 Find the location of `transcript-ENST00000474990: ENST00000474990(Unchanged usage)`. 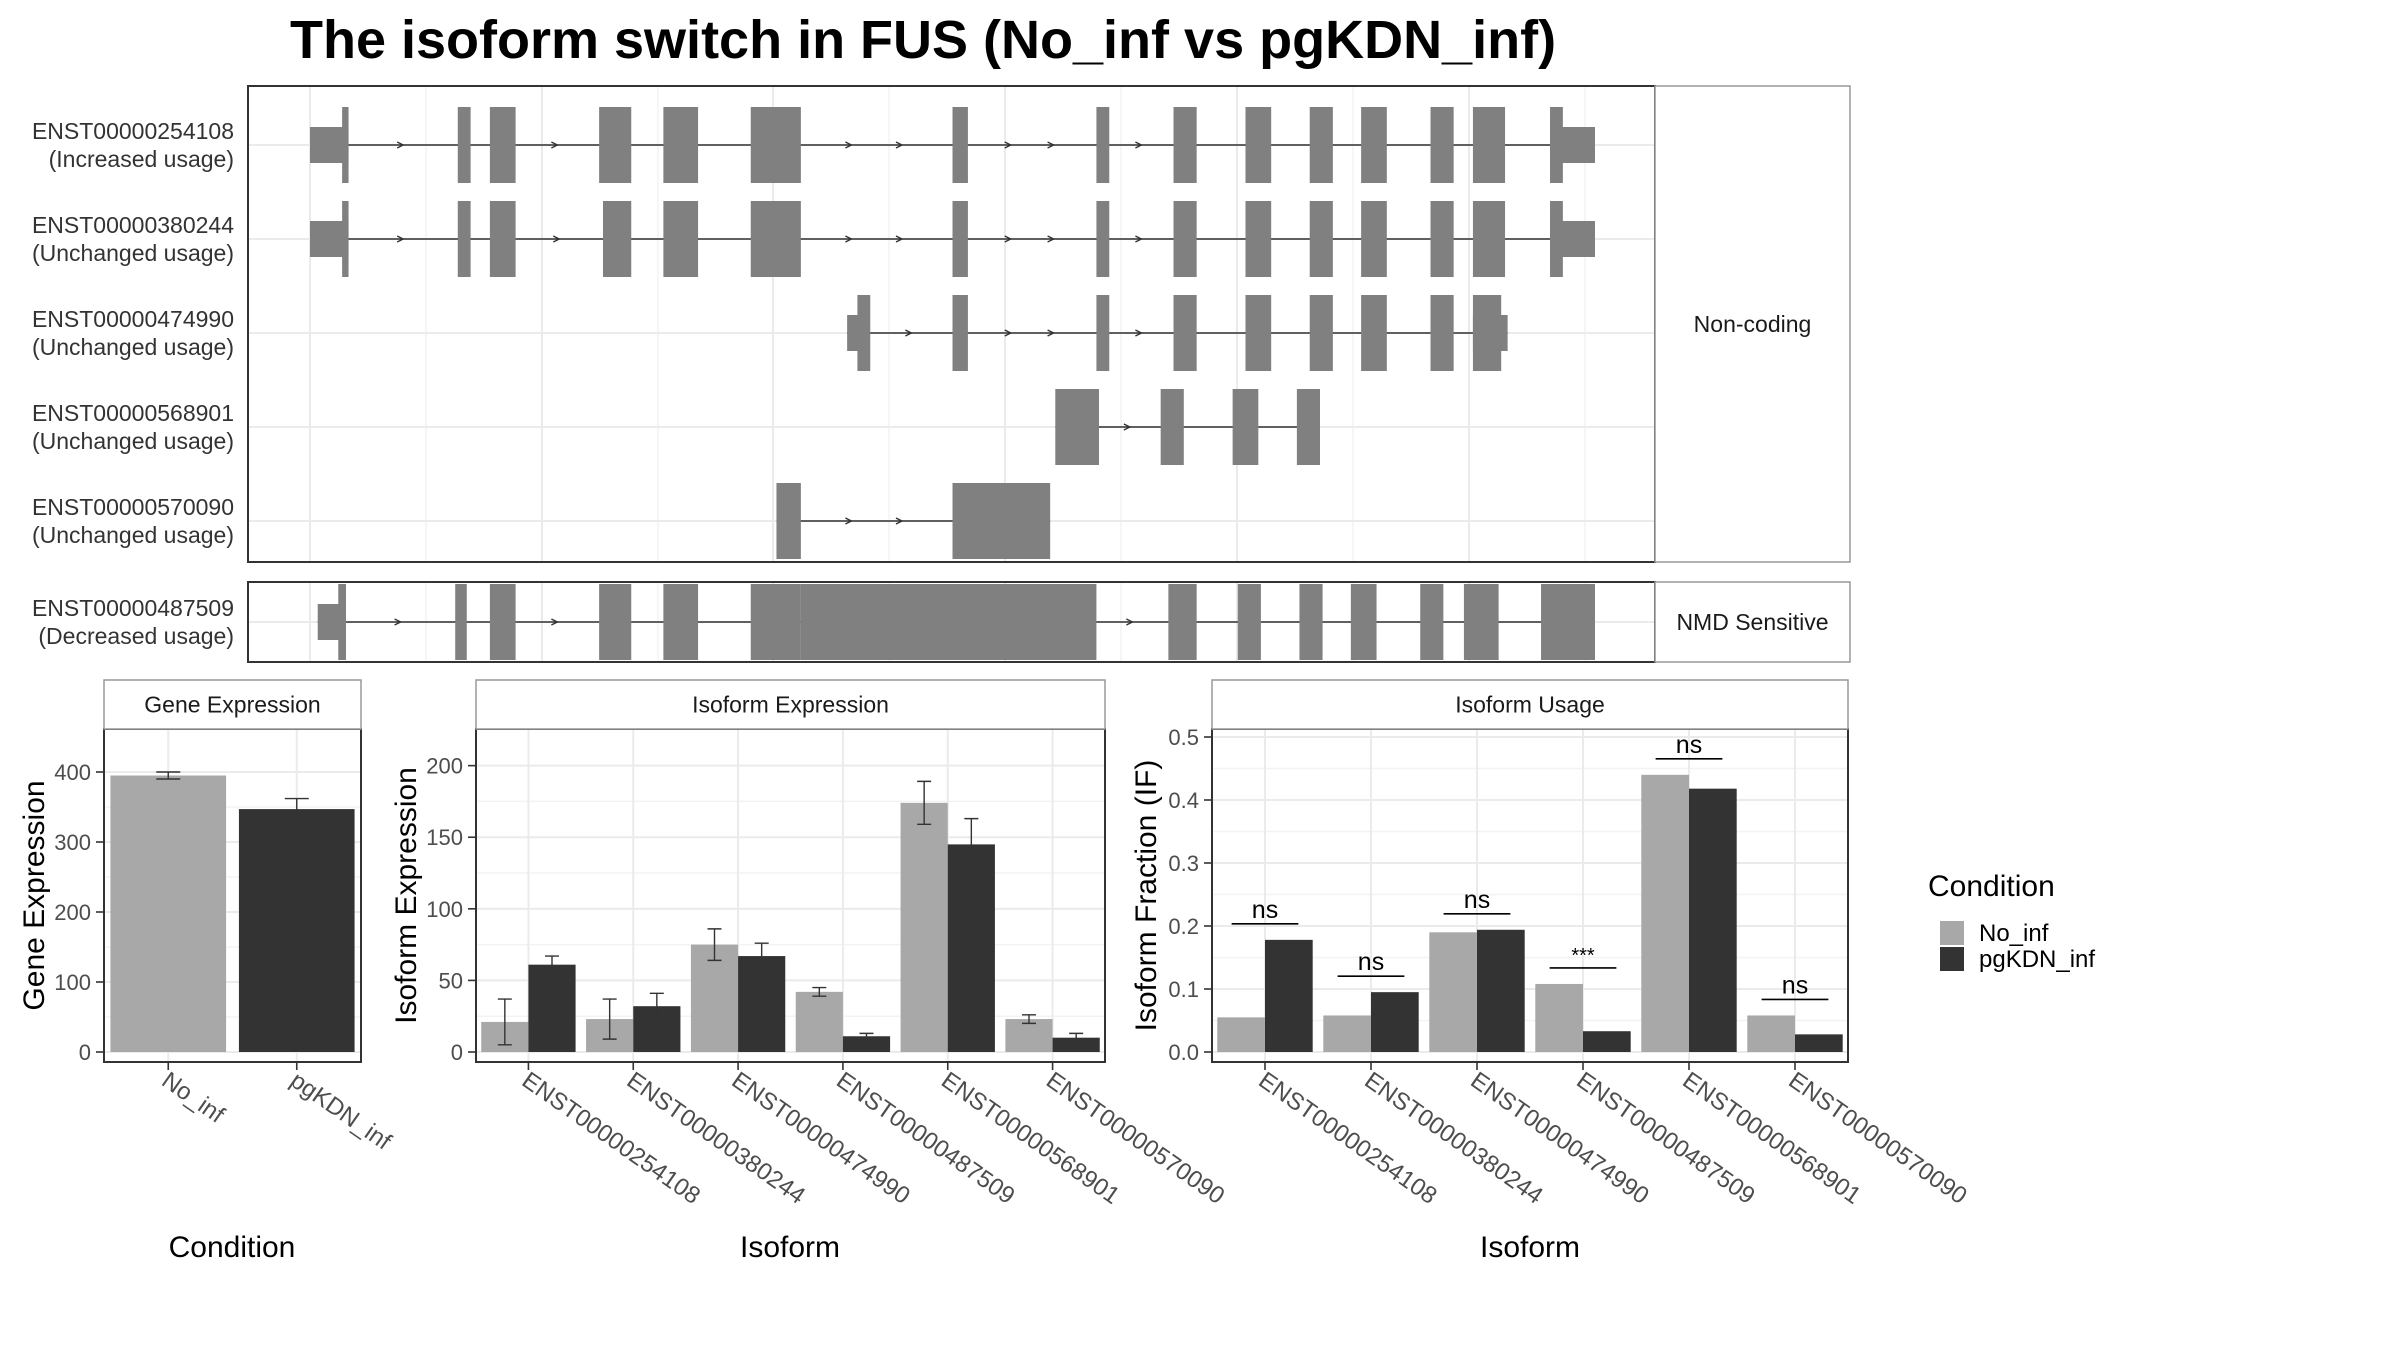

transcript-ENST00000474990: ENST00000474990(Unchanged usage) is located at coordinates (770, 333).